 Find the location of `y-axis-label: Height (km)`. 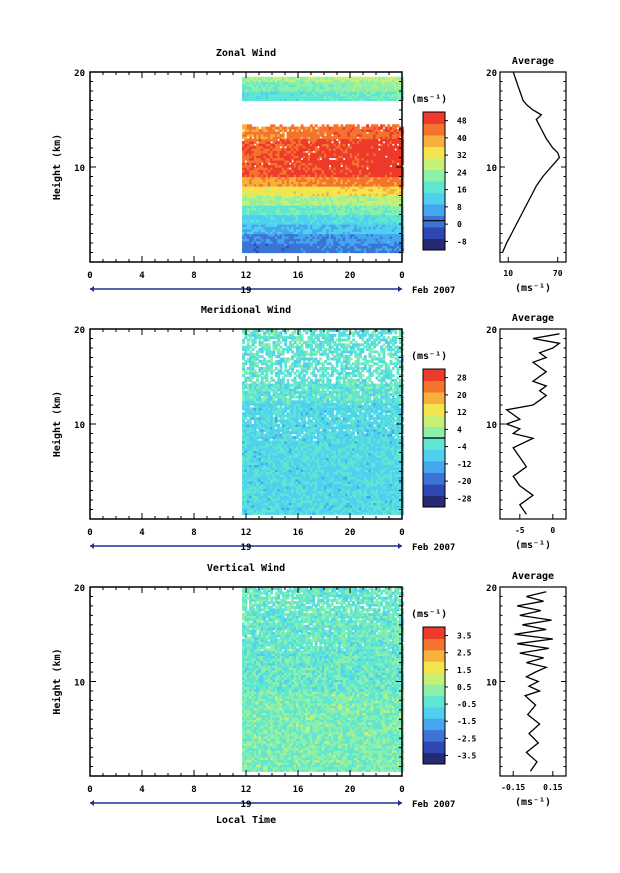

y-axis-label: Height (km) is located at coordinates (57, 167).